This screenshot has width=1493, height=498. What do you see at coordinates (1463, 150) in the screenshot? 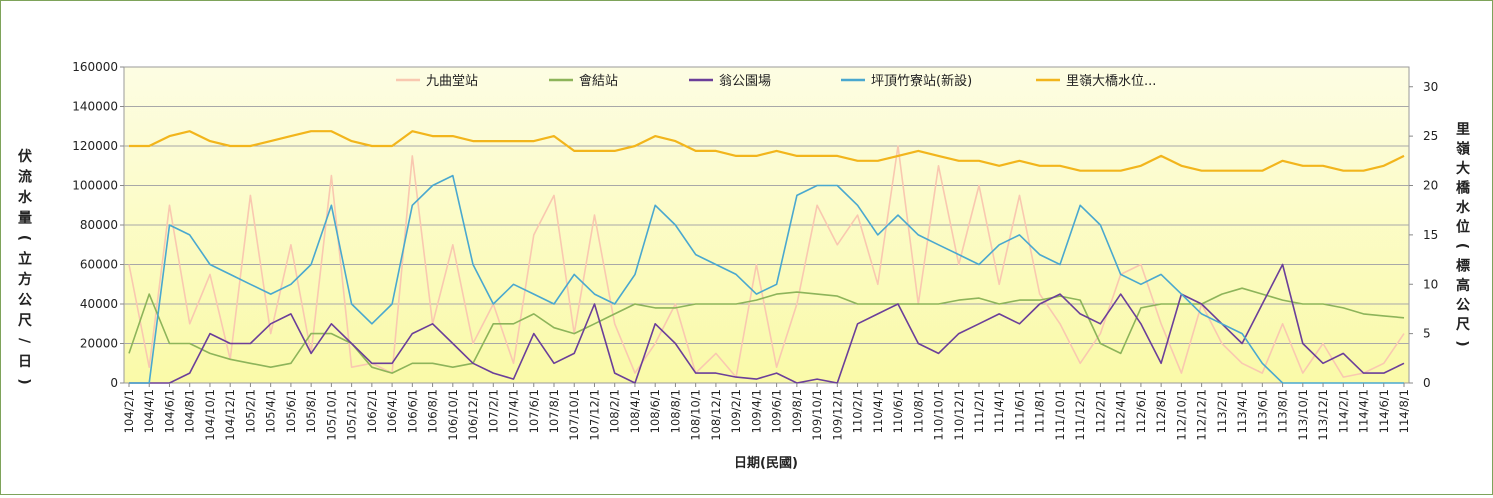
I see `axis-title-char: 嶺` at bounding box center [1463, 150].